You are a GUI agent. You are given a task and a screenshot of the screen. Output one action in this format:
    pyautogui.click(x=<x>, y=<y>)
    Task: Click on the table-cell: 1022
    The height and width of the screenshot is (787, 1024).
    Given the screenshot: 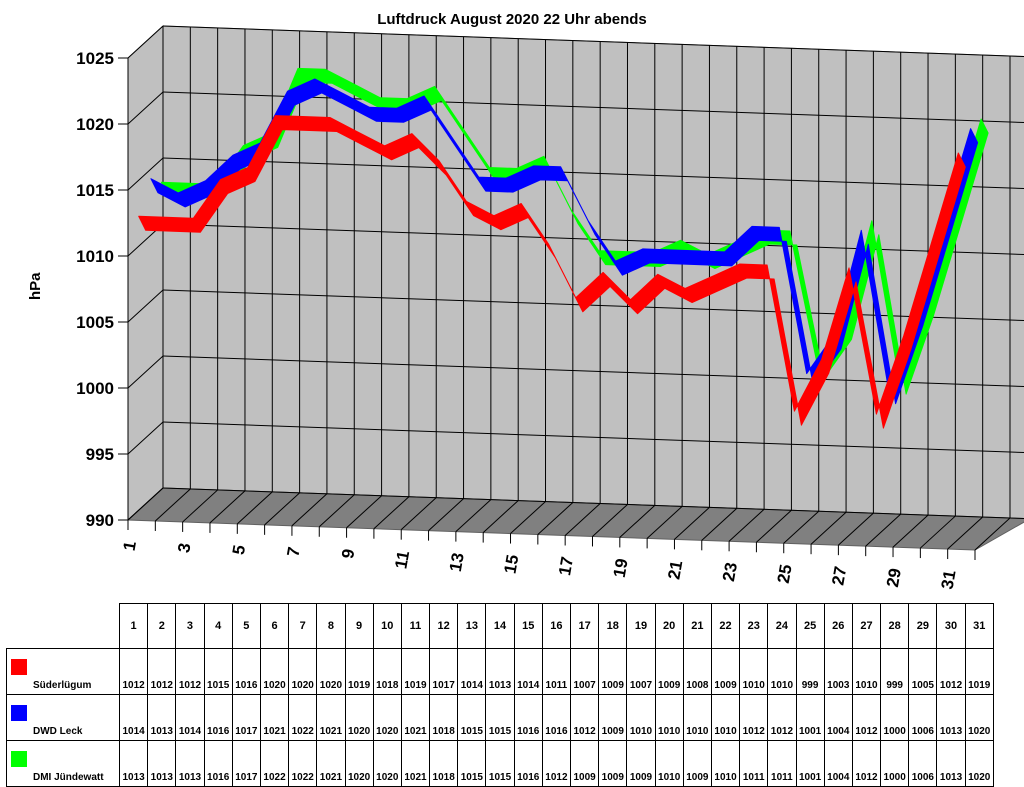 What is the action you would take?
    pyautogui.click(x=303, y=717)
    